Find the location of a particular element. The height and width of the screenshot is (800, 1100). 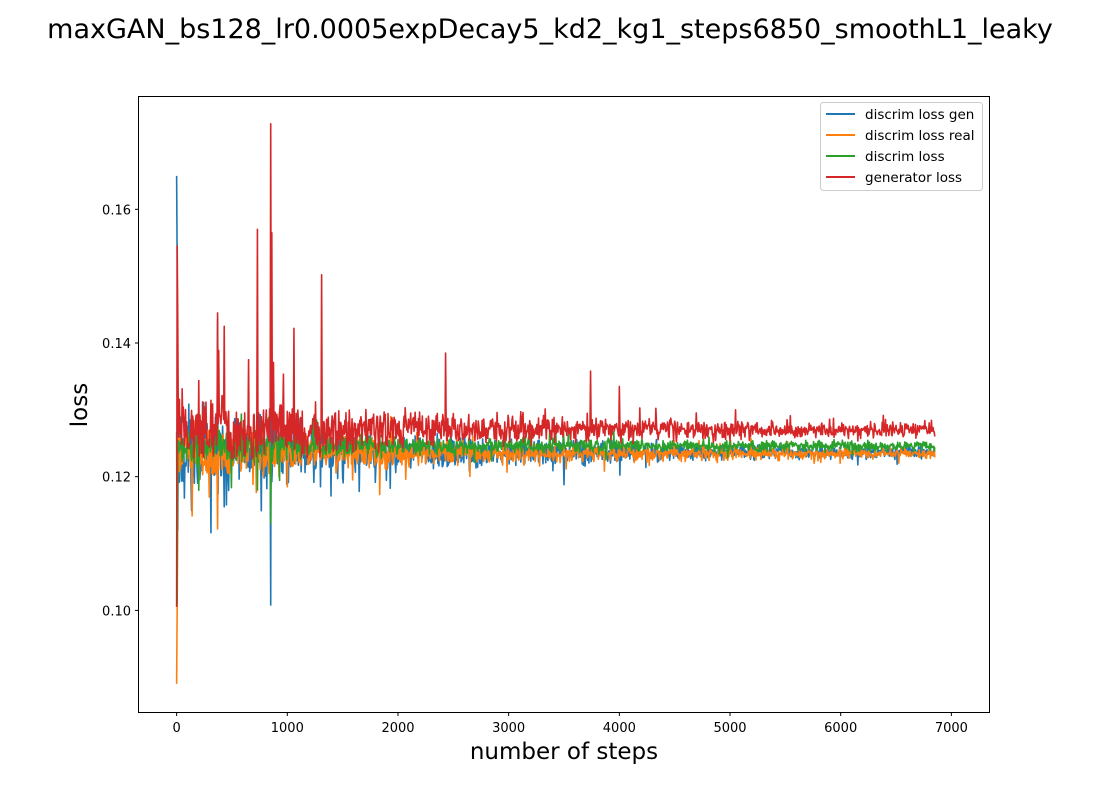

x-tick-label: 5000 is located at coordinates (729, 728).